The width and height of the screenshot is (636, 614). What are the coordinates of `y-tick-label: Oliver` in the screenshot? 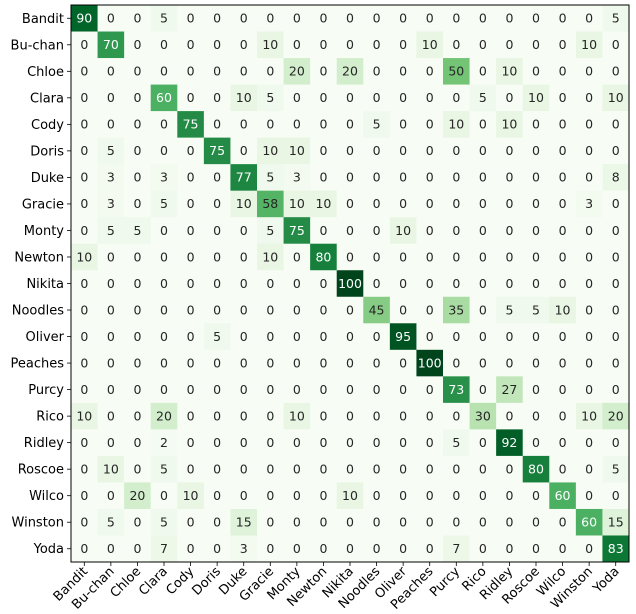 It's located at (45, 337).